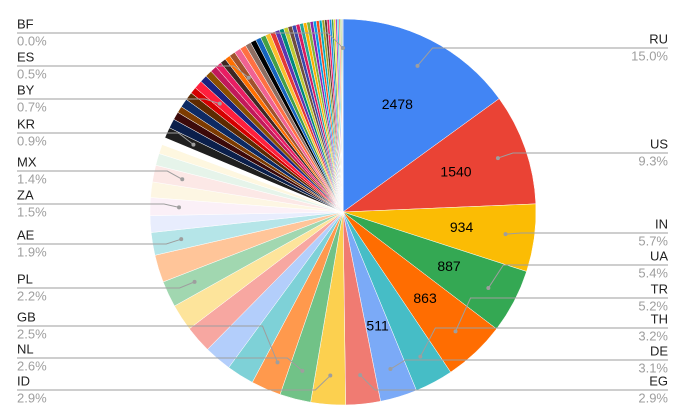 The image size is (685, 420). Describe the element at coordinates (25, 194) in the screenshot. I see `legend-label: ZA` at that location.